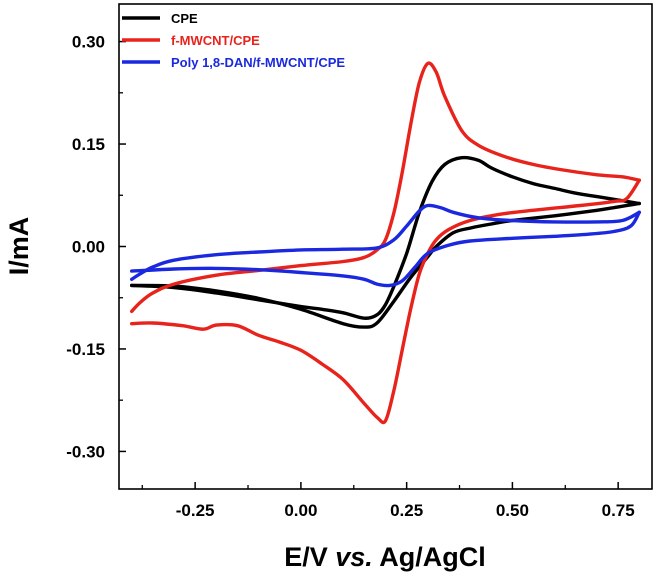 The image size is (657, 578). Describe the element at coordinates (512, 510) in the screenshot. I see `x-tick-label: 0.50` at that location.